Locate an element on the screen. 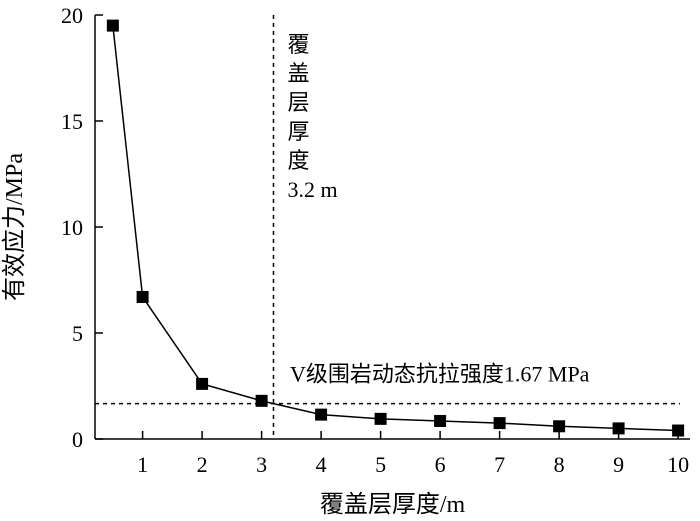  x-tick-label: 9 is located at coordinates (618, 464).